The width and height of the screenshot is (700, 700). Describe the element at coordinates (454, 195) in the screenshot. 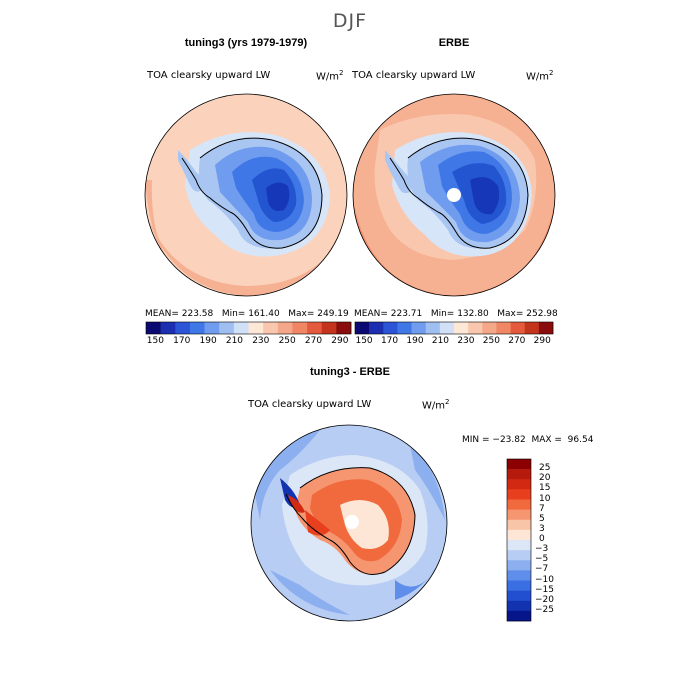

I see `panel2-missing-data` at that location.